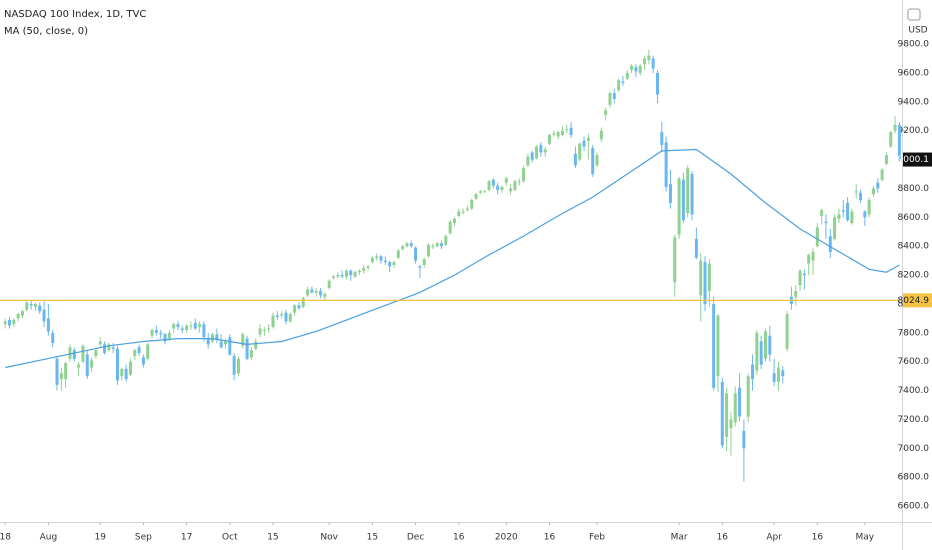  What do you see at coordinates (46, 31) in the screenshot?
I see `indicator-legend: MA (50, close, 0)` at bounding box center [46, 31].